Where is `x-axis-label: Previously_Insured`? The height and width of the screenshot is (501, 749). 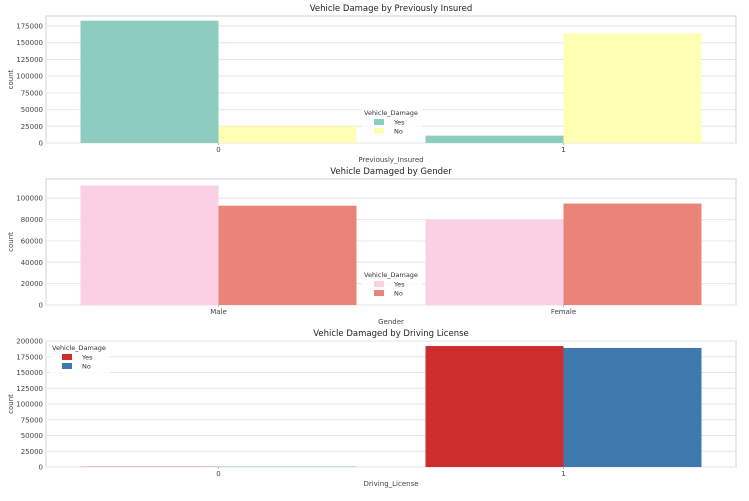
x-axis-label: Previously_Insured is located at coordinates (390, 160).